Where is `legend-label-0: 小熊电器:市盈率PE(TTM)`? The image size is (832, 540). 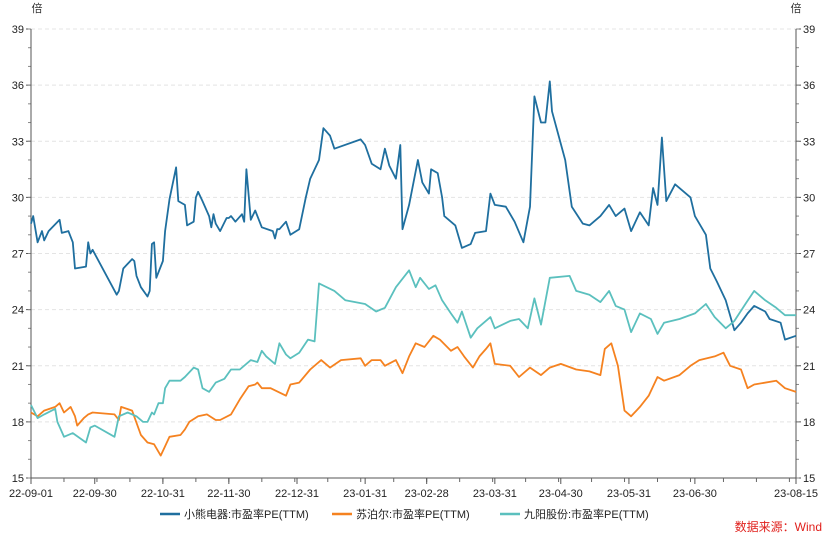 legend-label-0: 小熊电器:市盈率PE(TTM) is located at coordinates (246, 514).